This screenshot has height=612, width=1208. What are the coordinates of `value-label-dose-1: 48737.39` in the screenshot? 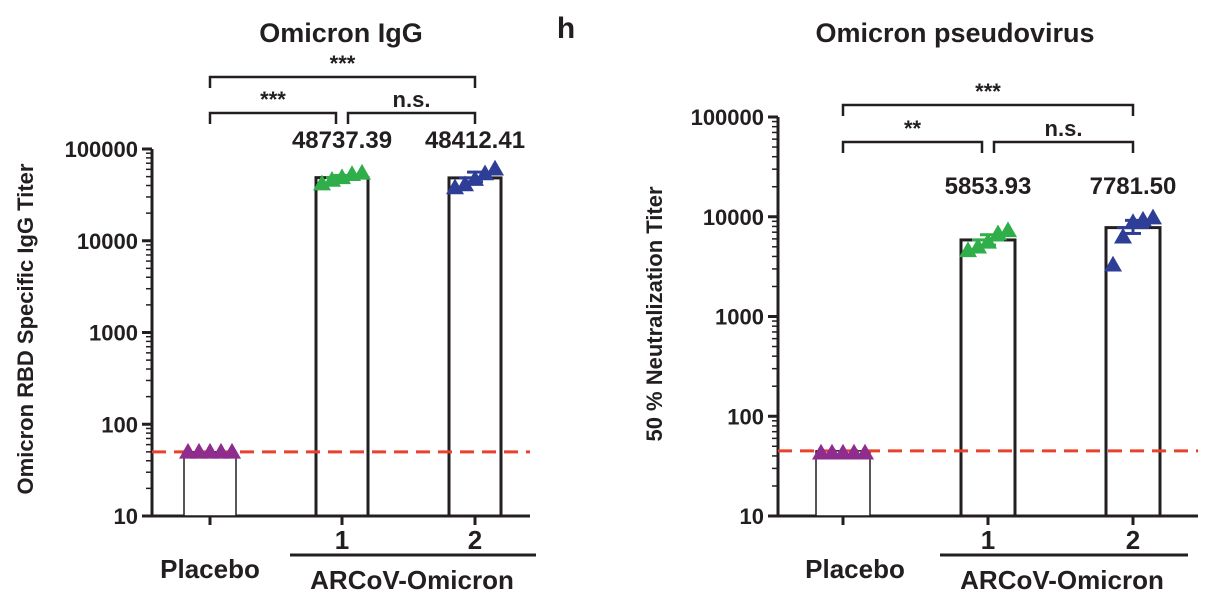 It's located at (342, 140).